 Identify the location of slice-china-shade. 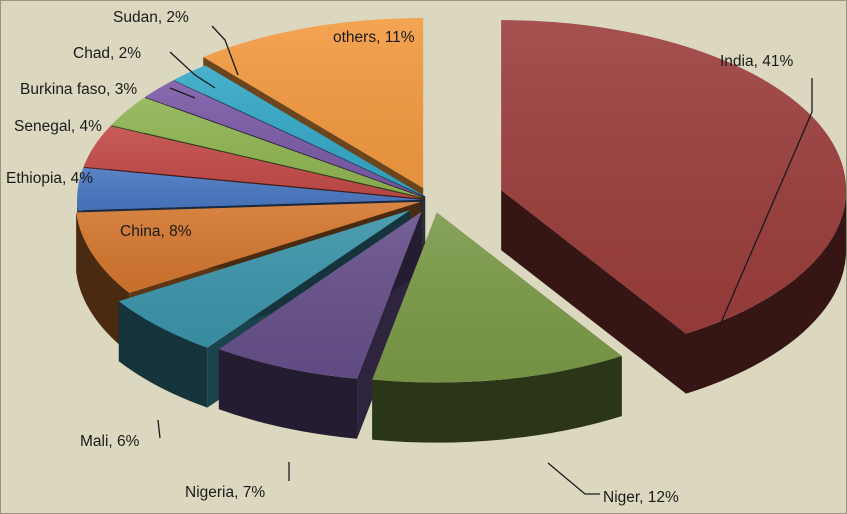
(248, 247).